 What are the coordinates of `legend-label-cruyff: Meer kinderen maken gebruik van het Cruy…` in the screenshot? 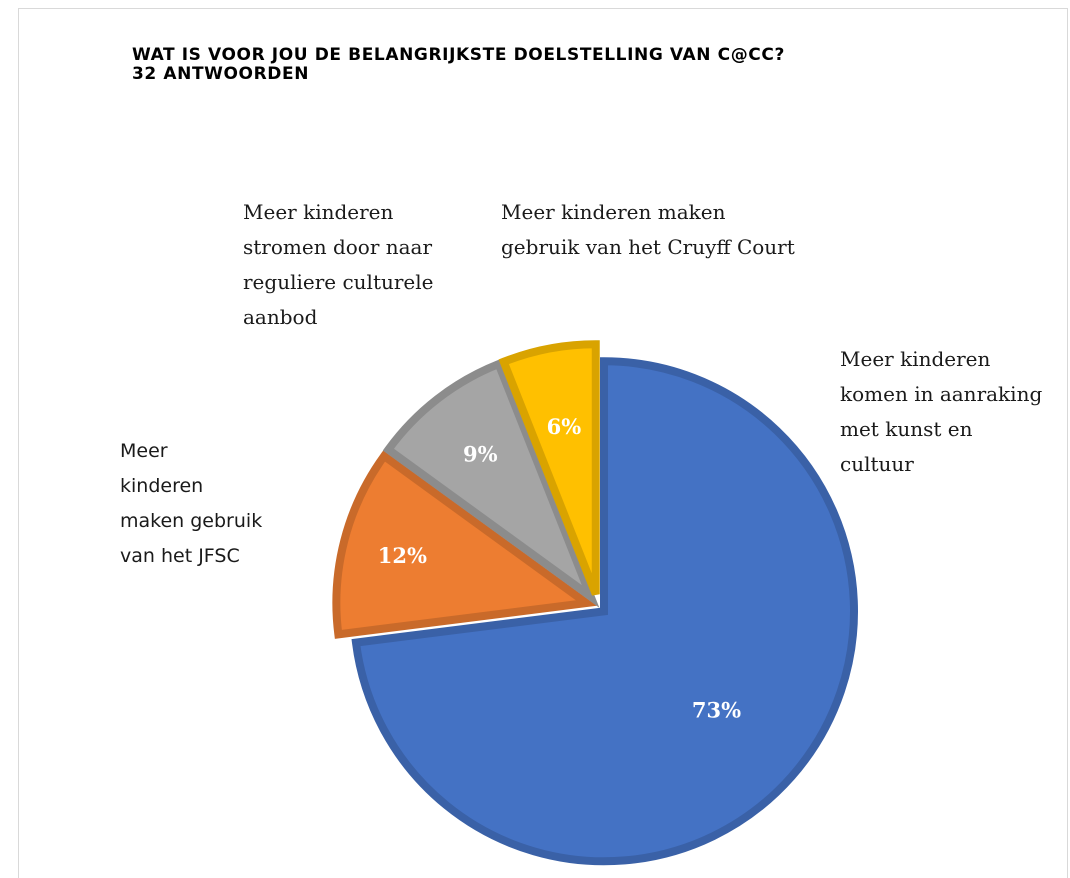 It's located at (648, 230).